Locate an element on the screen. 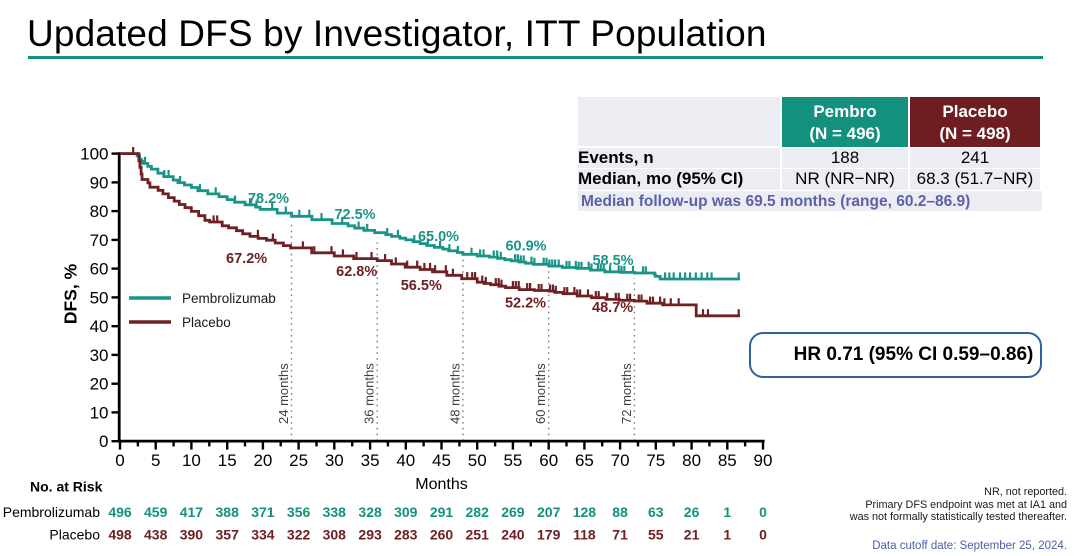 This screenshot has width=1080, height=556. svg-text: 269 is located at coordinates (513, 512).